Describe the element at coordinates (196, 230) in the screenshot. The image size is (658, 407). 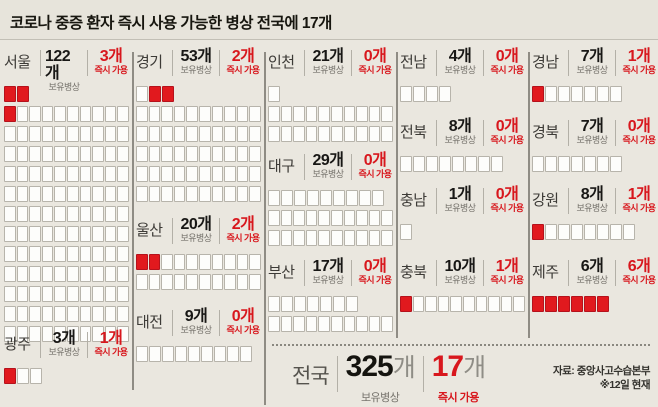
I see `region-total-stat: 20개 보유병상` at that location.